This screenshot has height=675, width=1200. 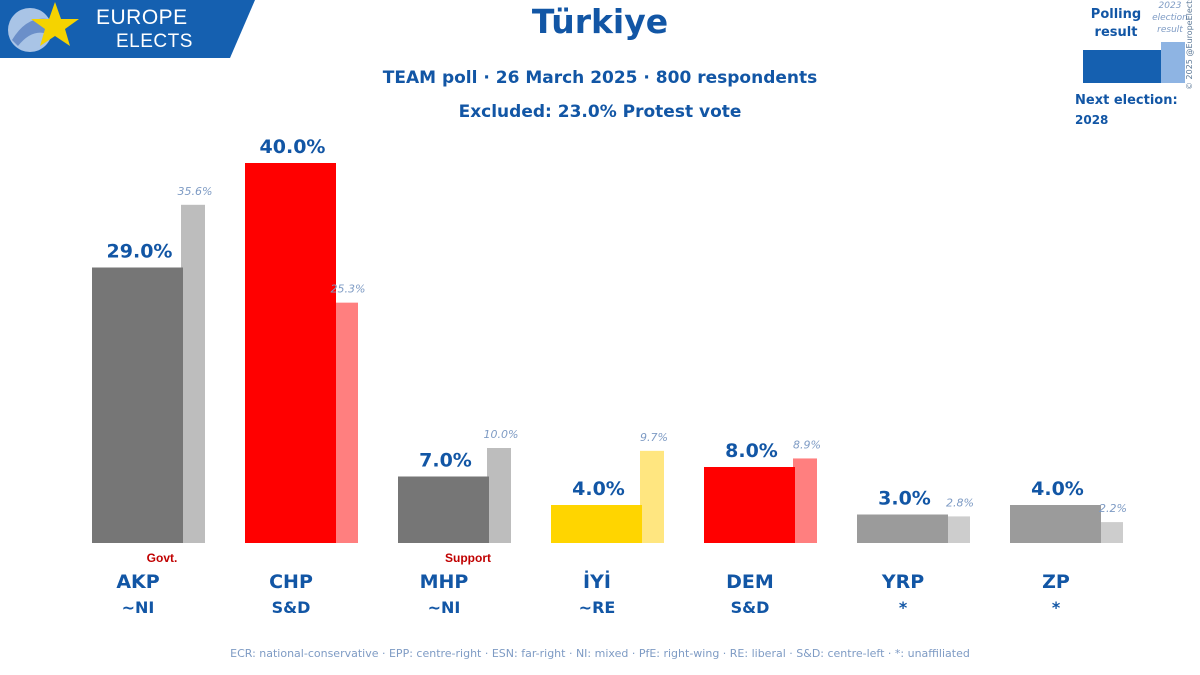 What do you see at coordinates (807, 444) in the screenshot?
I see `previous-value-label: 8.9%` at bounding box center [807, 444].